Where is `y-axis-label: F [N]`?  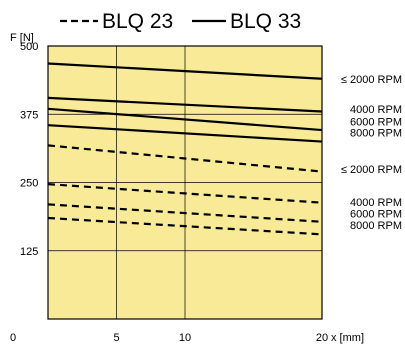
y-axis-label: F [N] is located at coordinates (22, 38).